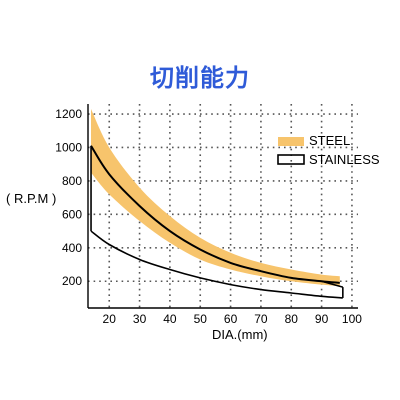 This screenshot has width=400, height=400. What do you see at coordinates (201, 319) in the screenshot?
I see `x-tick-label: 50` at bounding box center [201, 319].